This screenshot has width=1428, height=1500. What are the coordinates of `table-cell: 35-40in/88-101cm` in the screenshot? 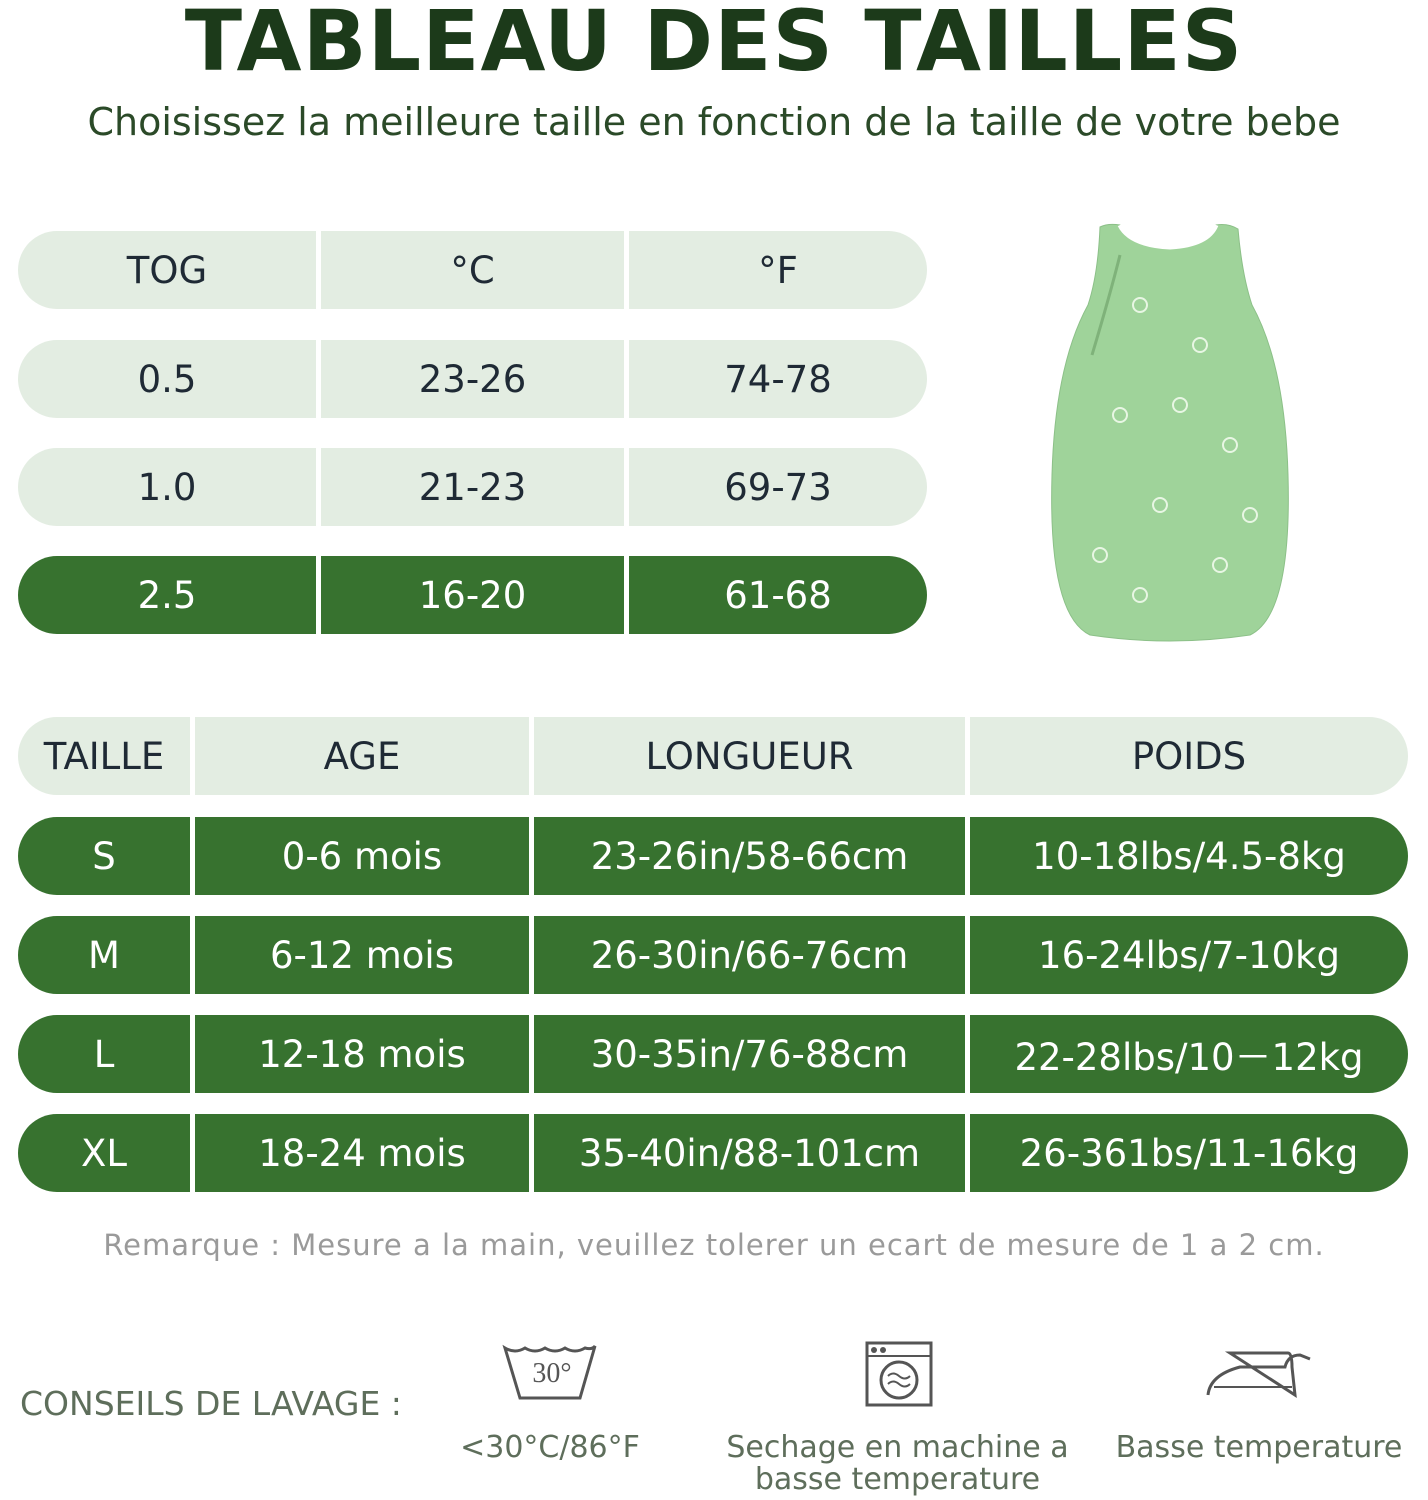 It's located at (749, 1153).